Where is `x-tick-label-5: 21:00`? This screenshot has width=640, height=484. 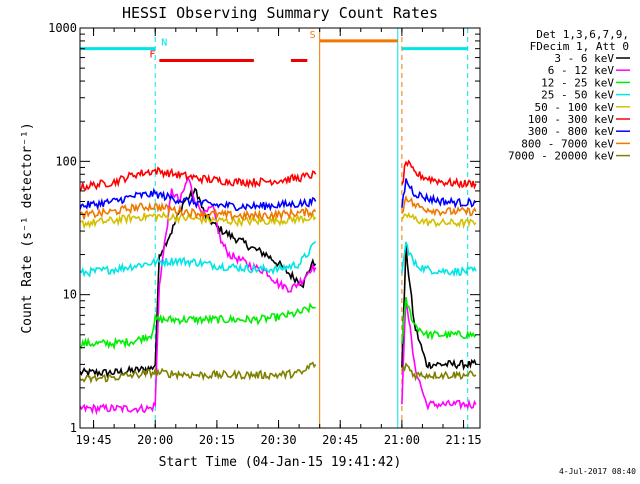
x-tick-label-5: 21:00 is located at coordinates (402, 440).